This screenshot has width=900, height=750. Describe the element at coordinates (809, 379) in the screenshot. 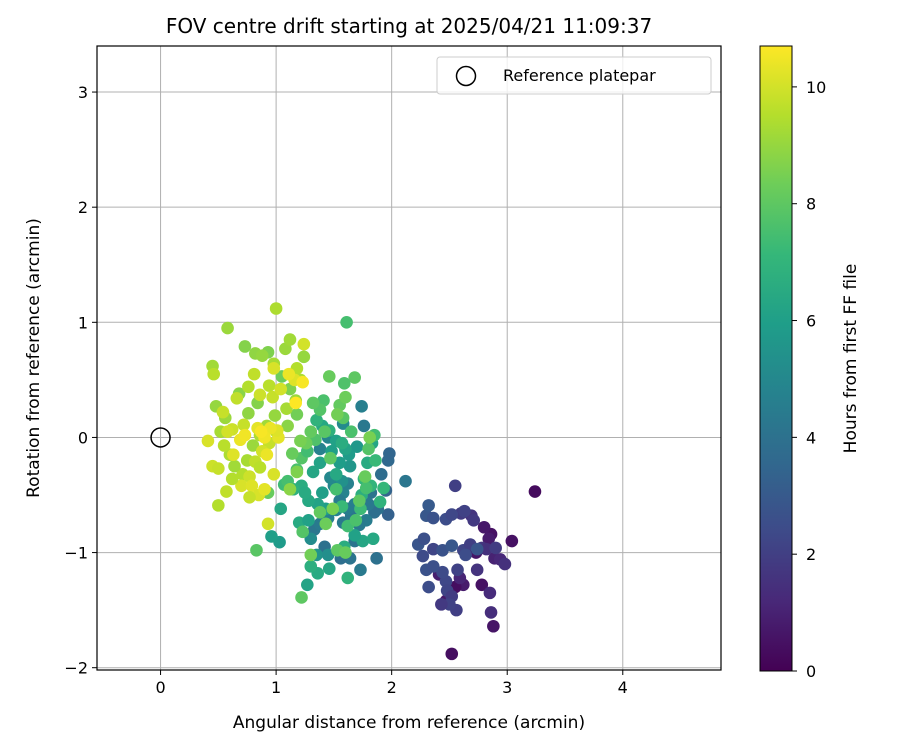

I see `colorbar-ticks: 0 2 4 6 8 10` at that location.